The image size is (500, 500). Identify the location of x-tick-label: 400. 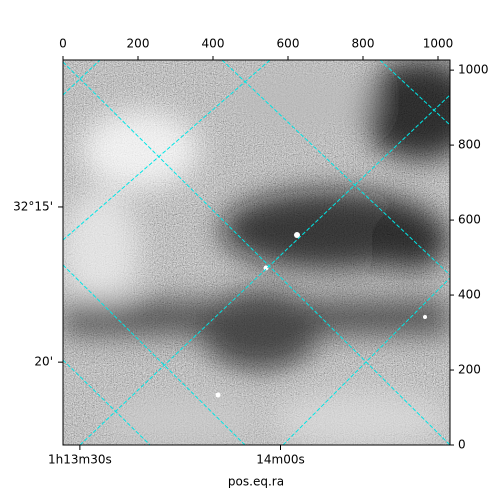
(213, 44).